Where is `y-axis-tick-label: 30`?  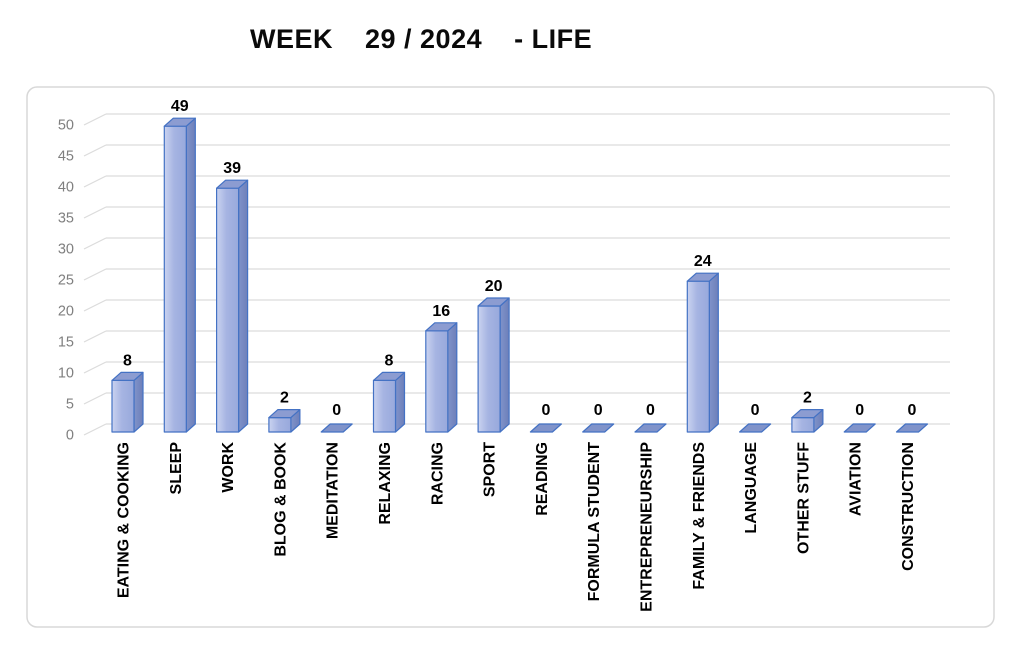 y-axis-tick-label: 30 is located at coordinates (66, 250).